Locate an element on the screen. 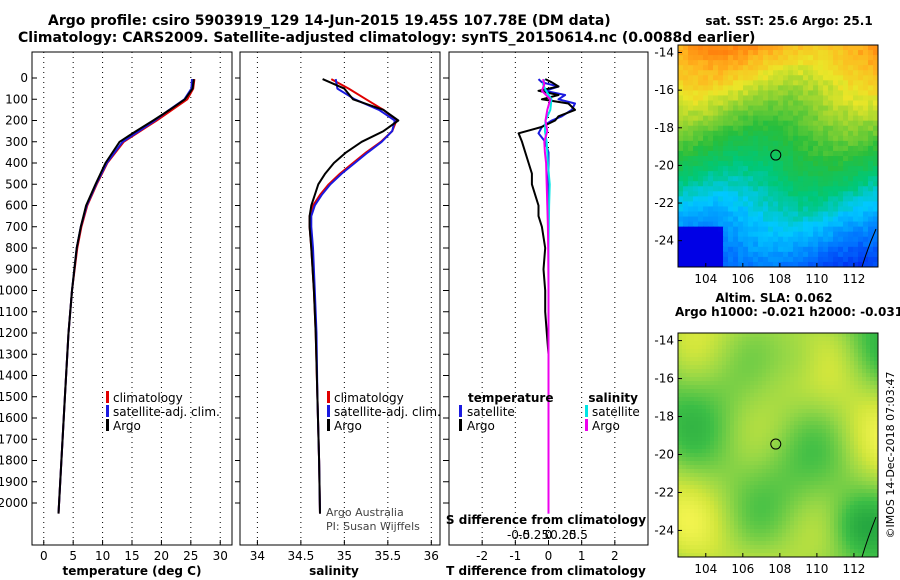 The height and width of the screenshot is (580, 900). imos-credit: ©IMOS 14-Dec-2018 07:03:47 is located at coordinates (890, 455).